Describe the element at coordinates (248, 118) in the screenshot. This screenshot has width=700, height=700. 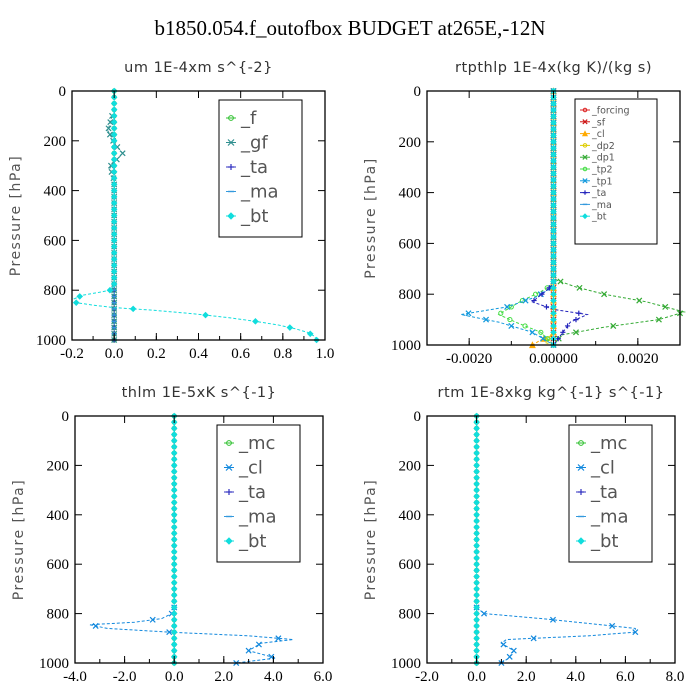
I see `legend-label: _f` at that location.